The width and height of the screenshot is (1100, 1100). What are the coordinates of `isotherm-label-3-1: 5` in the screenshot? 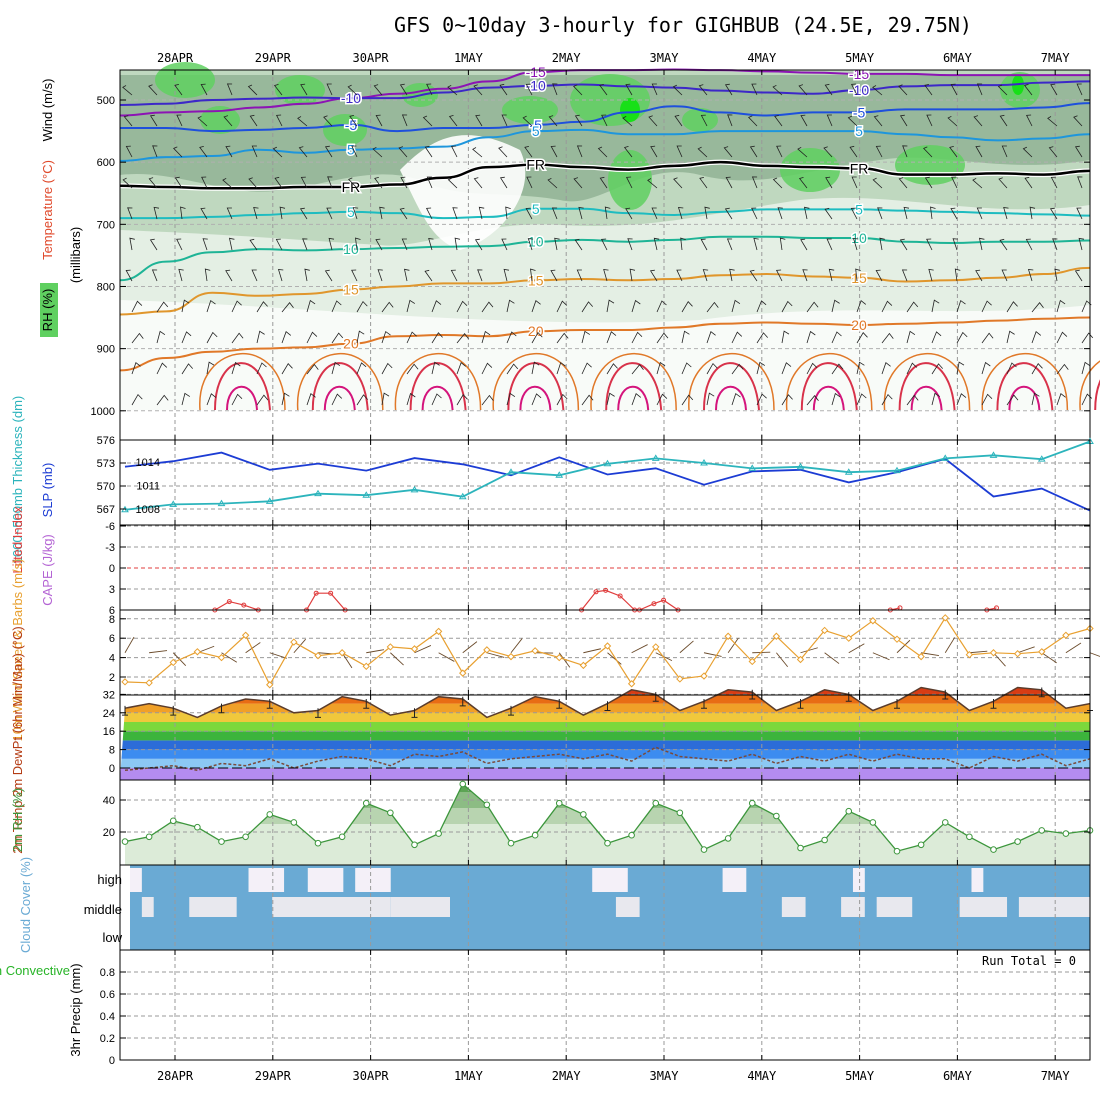 It's located at (536, 131).